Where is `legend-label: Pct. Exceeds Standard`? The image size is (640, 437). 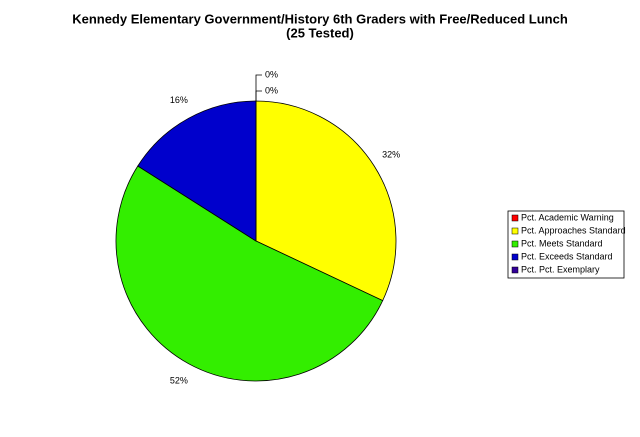 legend-label: Pct. Exceeds Standard is located at coordinates (567, 256).